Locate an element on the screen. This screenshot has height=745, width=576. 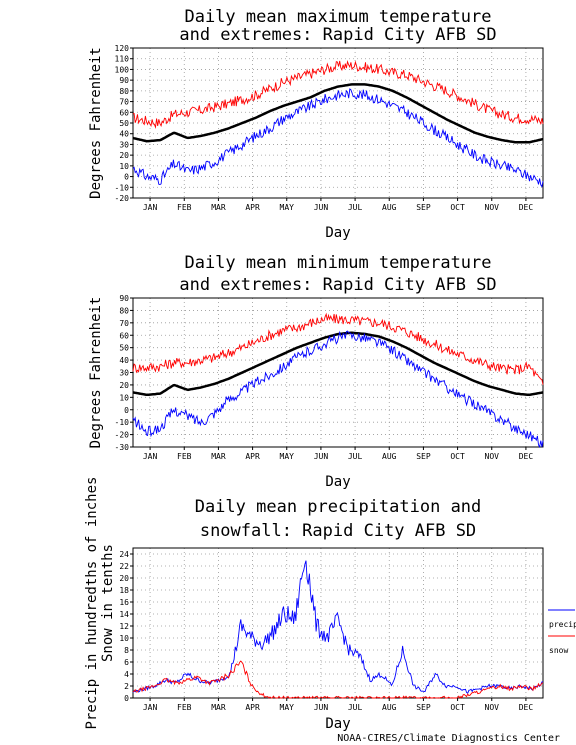
y-tick-label: 100 is located at coordinates (122, 69).